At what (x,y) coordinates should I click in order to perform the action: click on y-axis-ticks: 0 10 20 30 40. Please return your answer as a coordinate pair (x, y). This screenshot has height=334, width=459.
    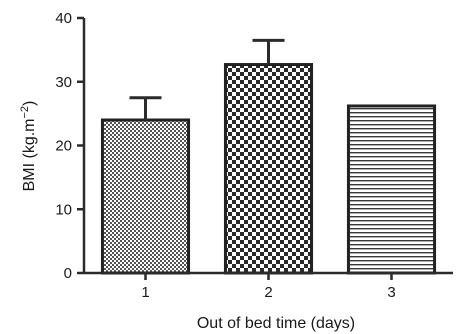
    Looking at the image, I should click on (69, 146).